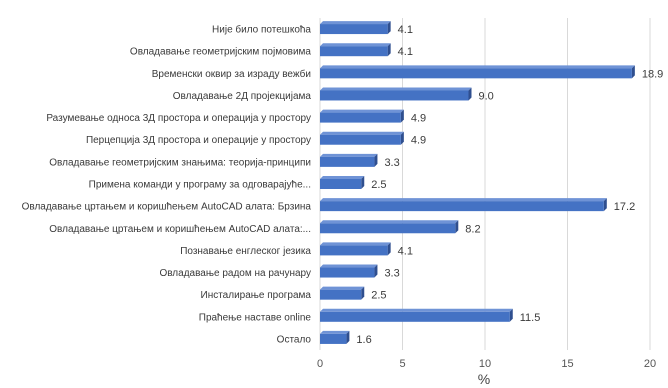  What do you see at coordinates (484, 379) in the screenshot?
I see `x-axis-label: %` at bounding box center [484, 379].